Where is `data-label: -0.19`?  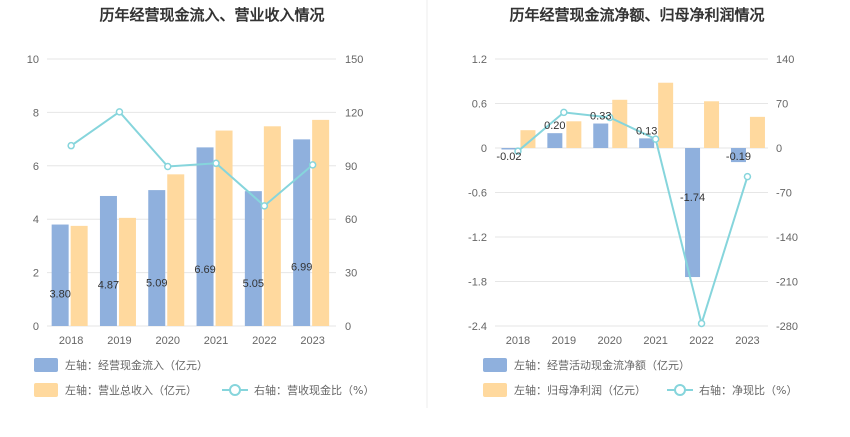
data-label: -0.19 is located at coordinates (738, 157).